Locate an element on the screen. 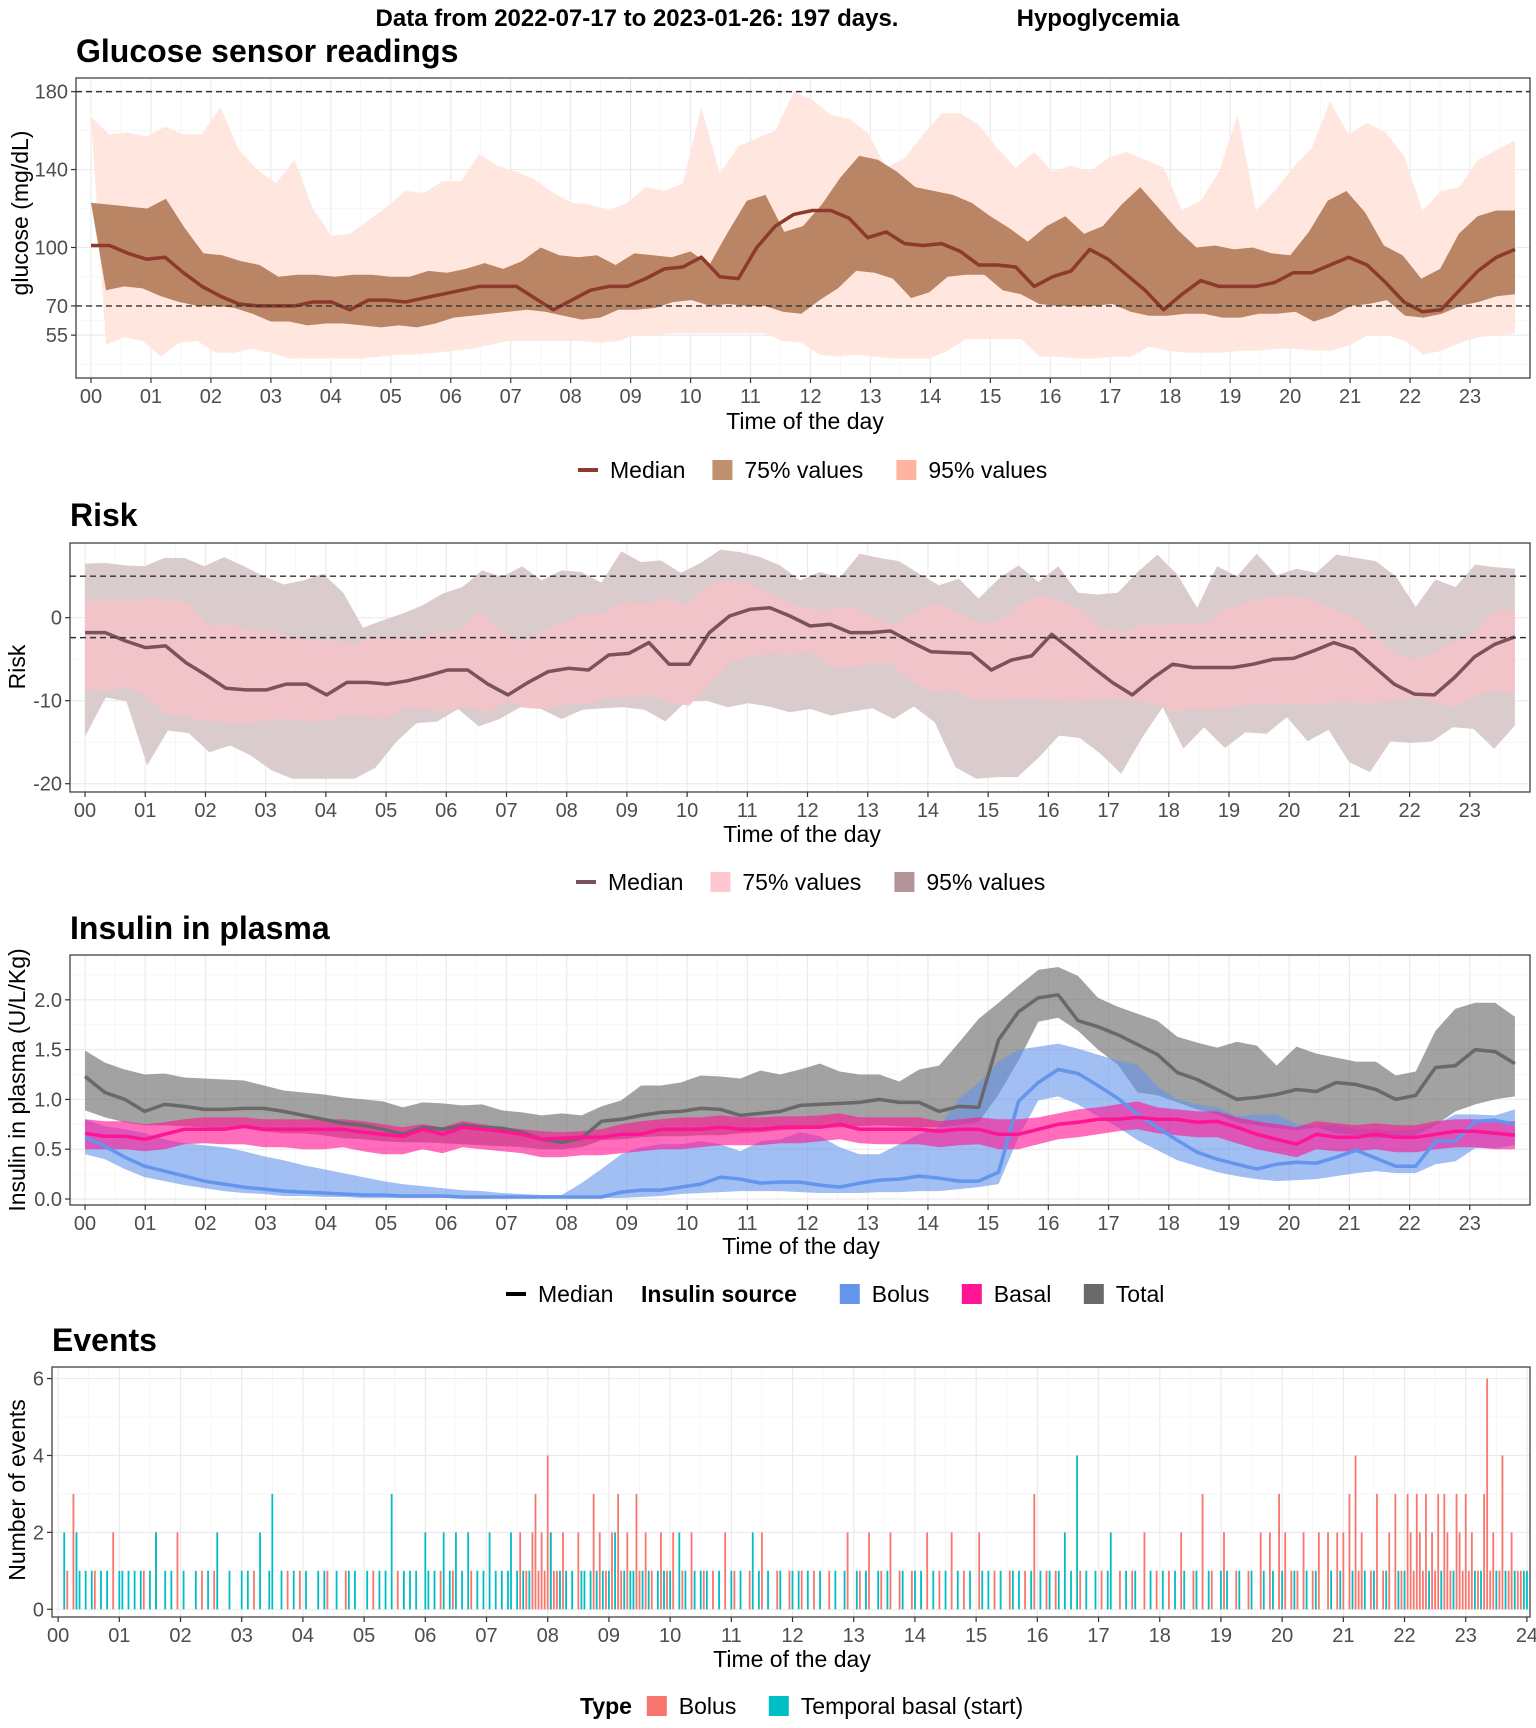 The image size is (1536, 1728). total-median-line is located at coordinates (800, 1069).